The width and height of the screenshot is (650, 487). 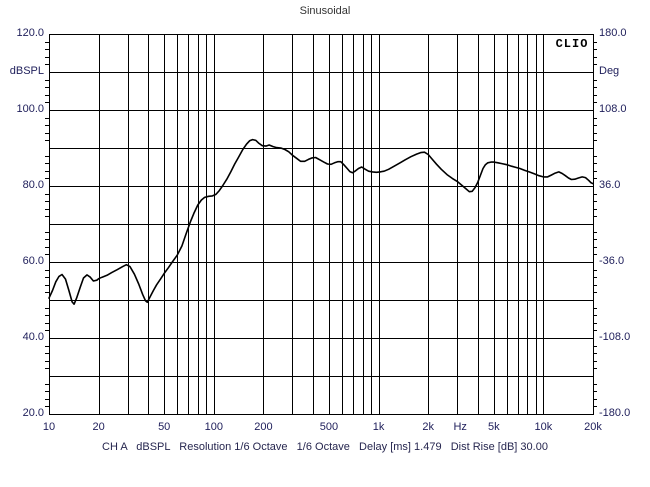 I want to click on left-axis-tick-label: 80.0, so click(x=33, y=185).